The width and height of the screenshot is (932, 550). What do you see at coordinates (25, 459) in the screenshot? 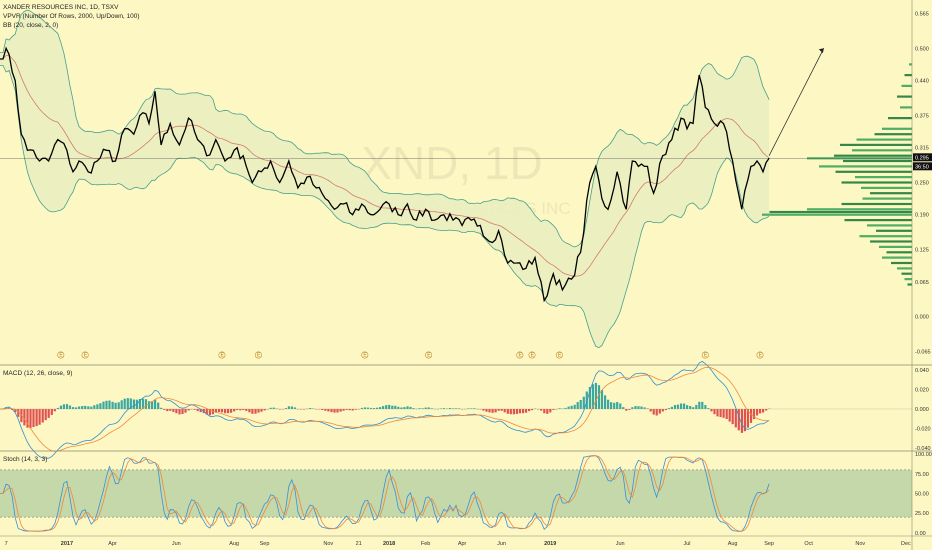
I see `stoch-legend: Stoch (14, 3, 3)` at bounding box center [25, 459].